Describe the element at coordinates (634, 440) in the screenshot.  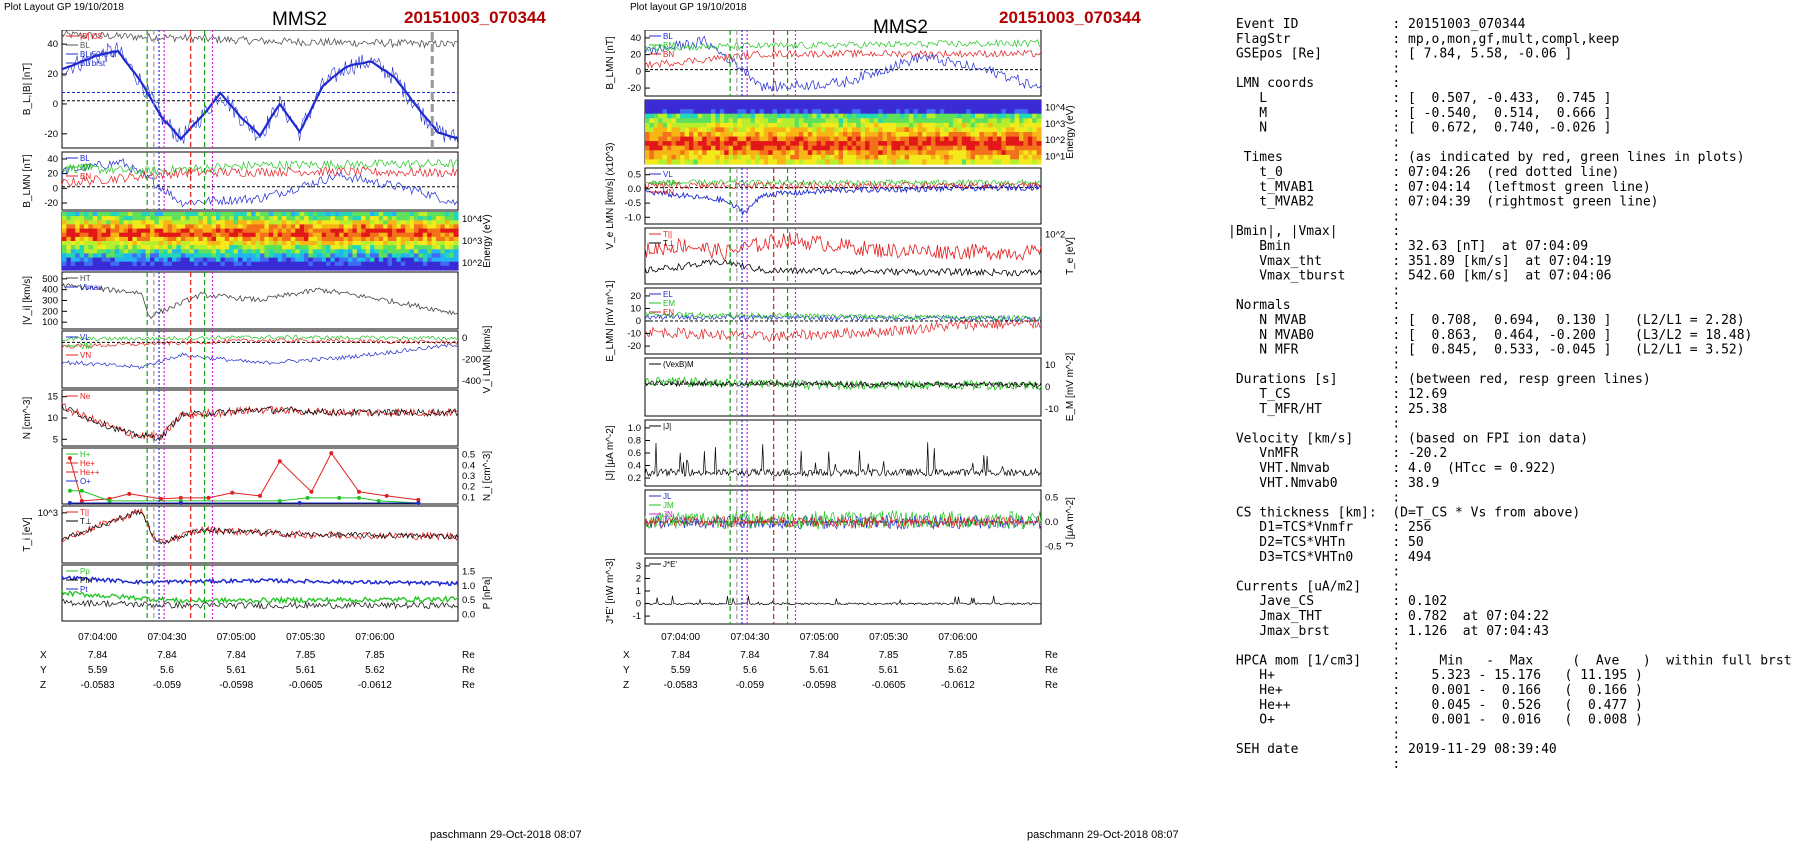
I see `y-tick-label: 0.8` at that location.